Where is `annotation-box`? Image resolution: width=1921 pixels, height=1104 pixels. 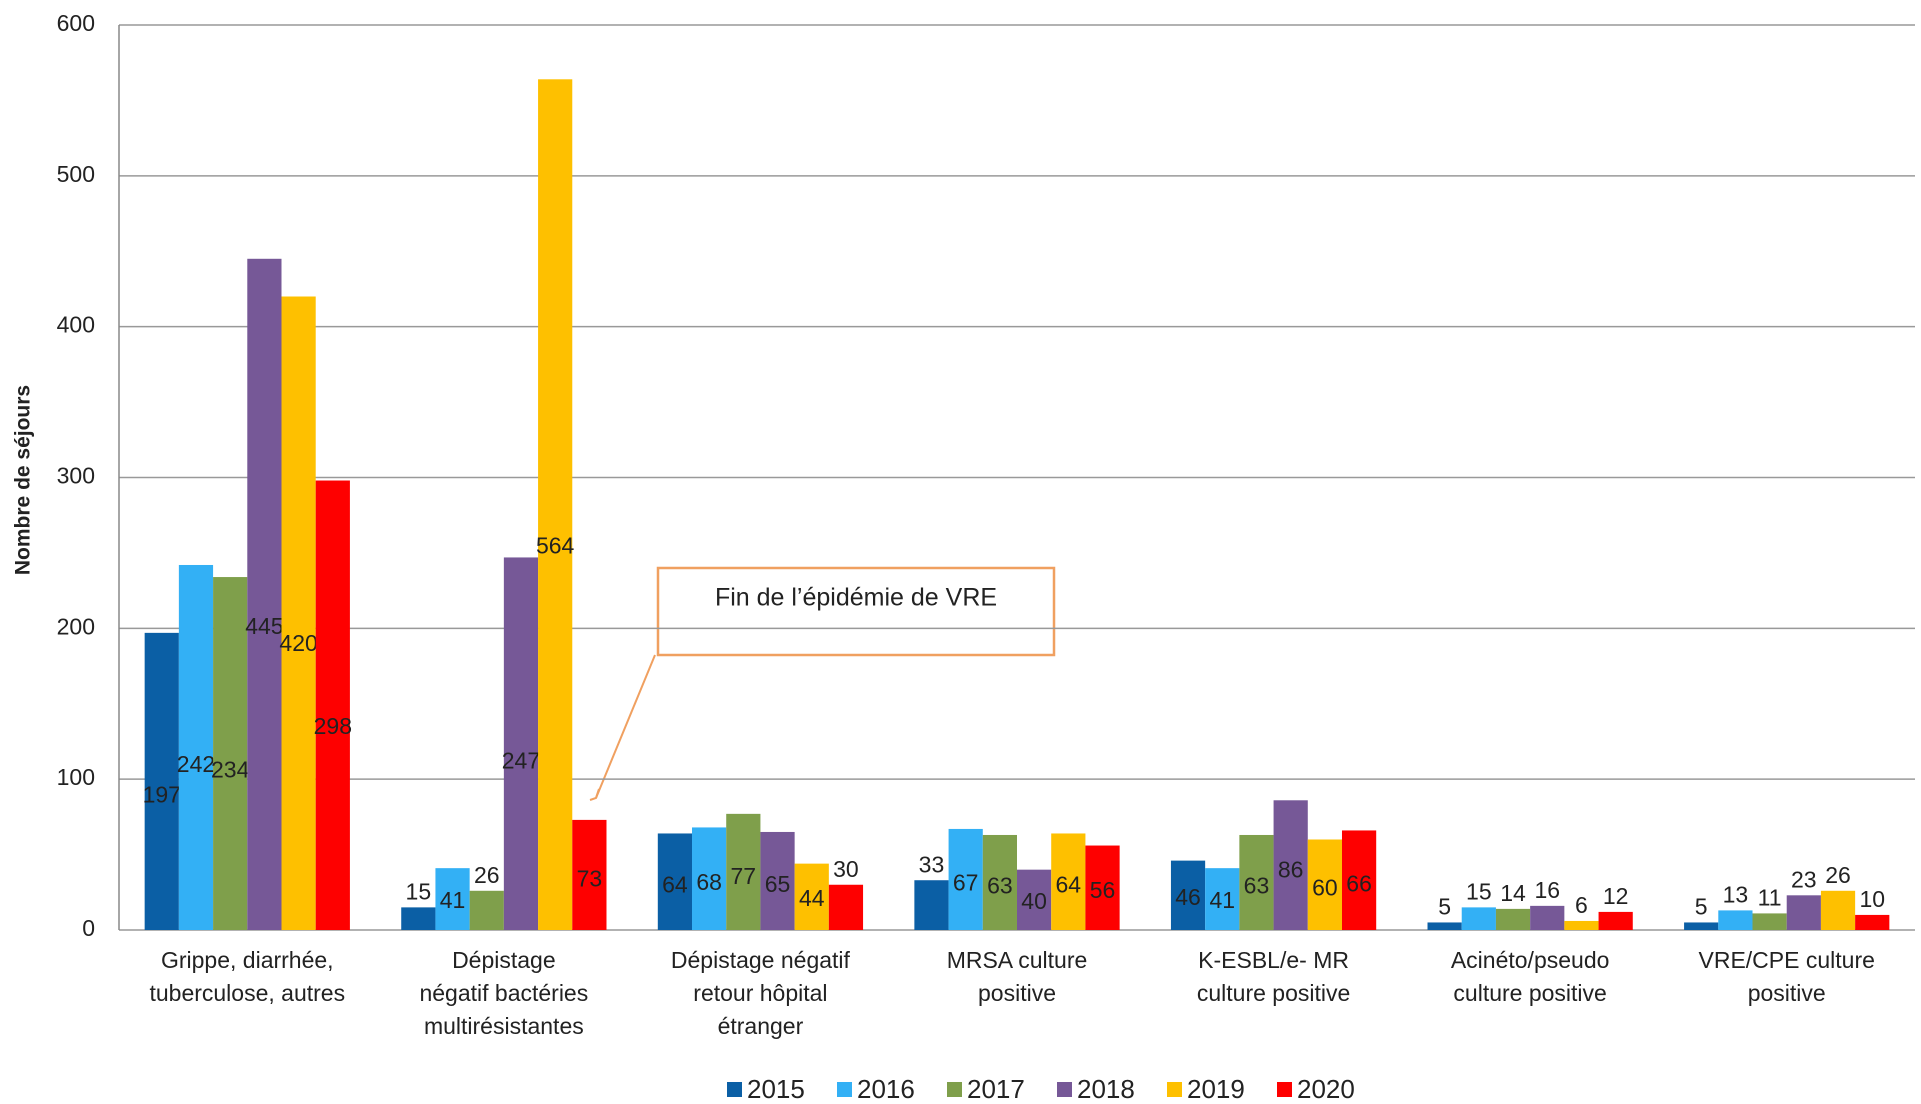
annotation-box is located at coordinates (856, 611).